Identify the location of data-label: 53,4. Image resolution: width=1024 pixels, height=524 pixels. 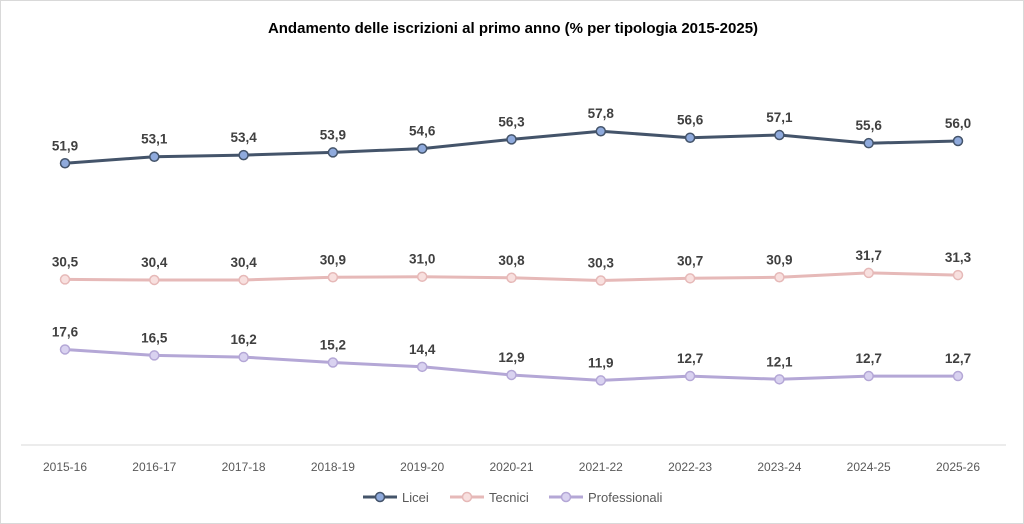
(243, 137).